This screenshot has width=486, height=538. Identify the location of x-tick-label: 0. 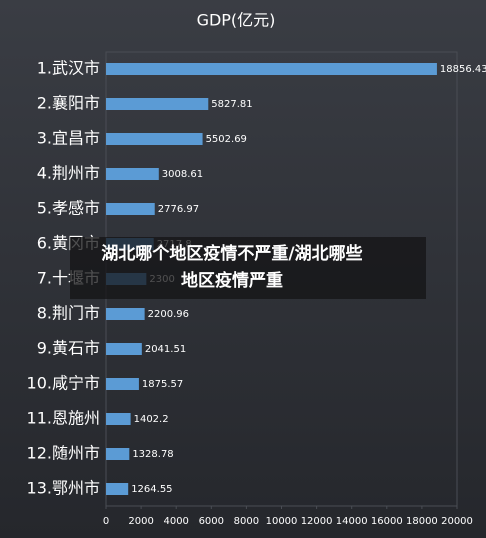
(106, 521).